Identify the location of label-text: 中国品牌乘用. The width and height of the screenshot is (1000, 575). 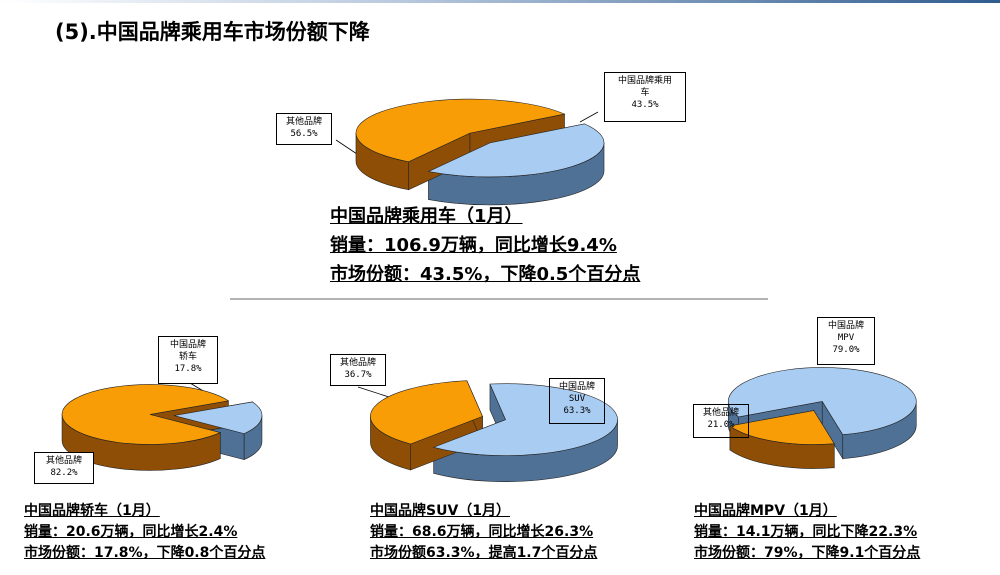
(644, 81).